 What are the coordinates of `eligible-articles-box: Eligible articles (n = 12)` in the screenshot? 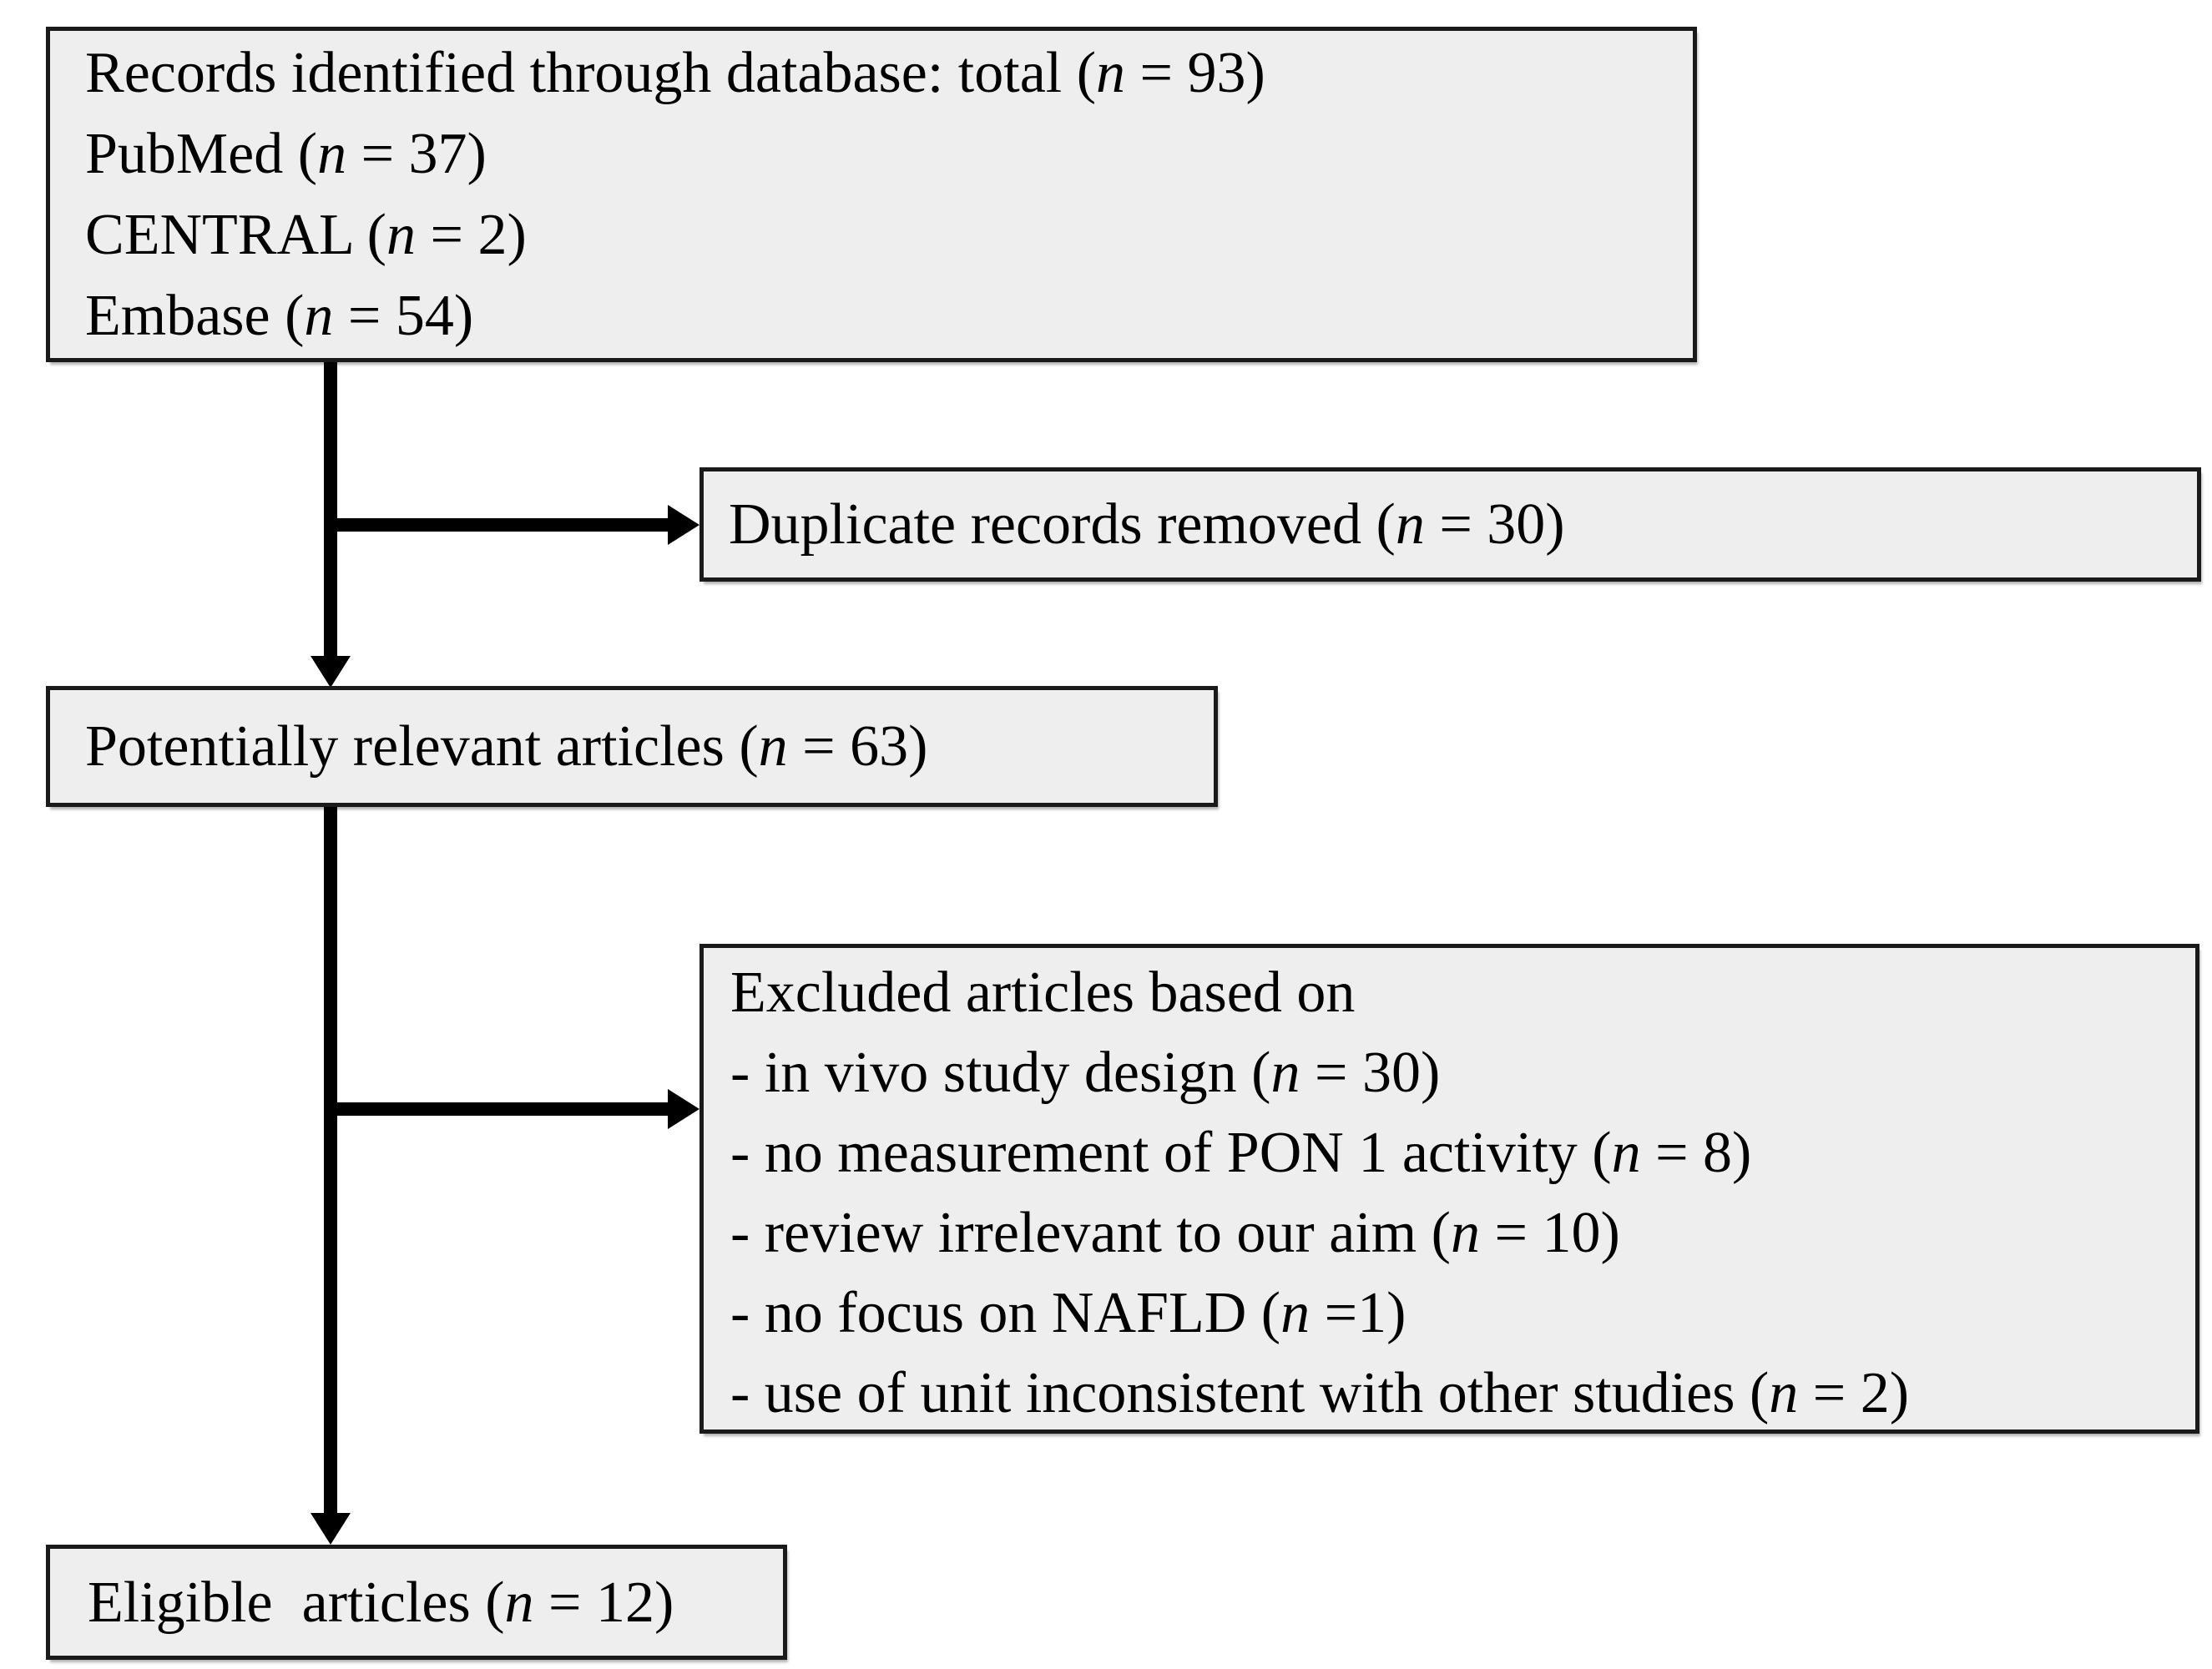 It's located at (416, 1602).